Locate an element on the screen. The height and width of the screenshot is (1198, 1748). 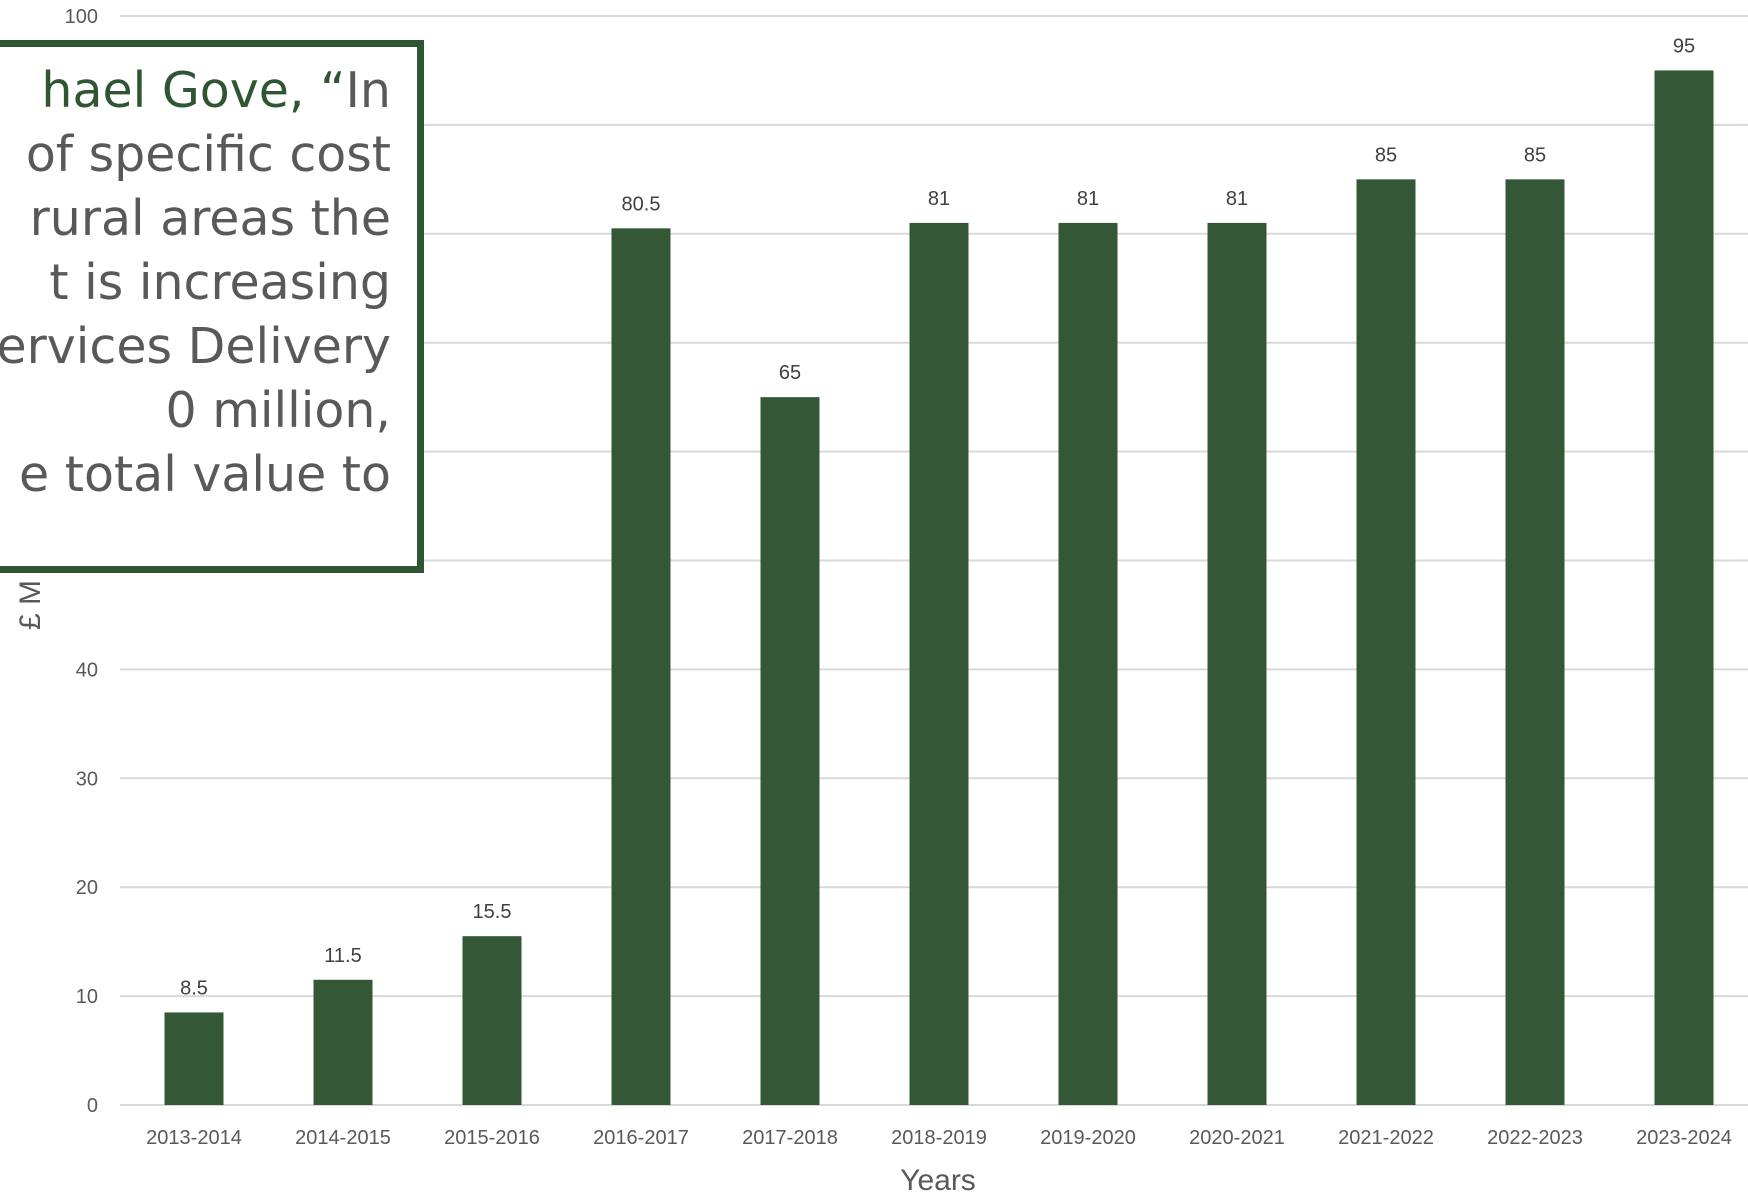
quote-line-7: e total value to is located at coordinates (205, 474).